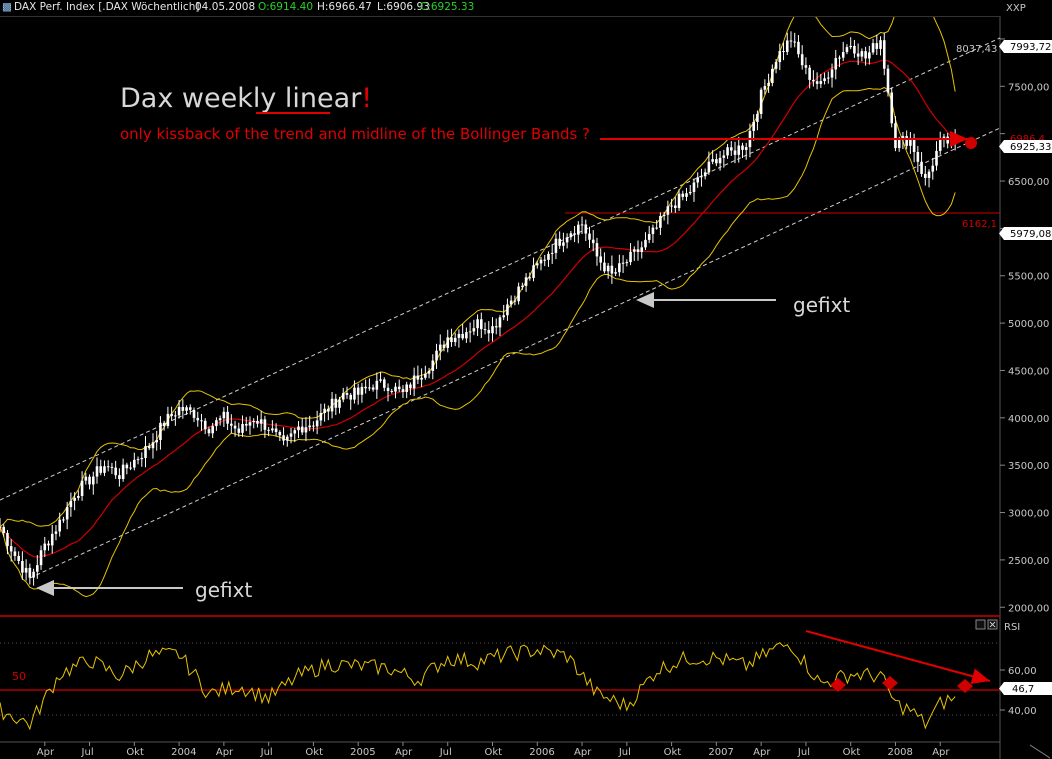  What do you see at coordinates (1022, 711) in the screenshot?
I see `rsi-tick-label: 40,00` at bounding box center [1022, 711].